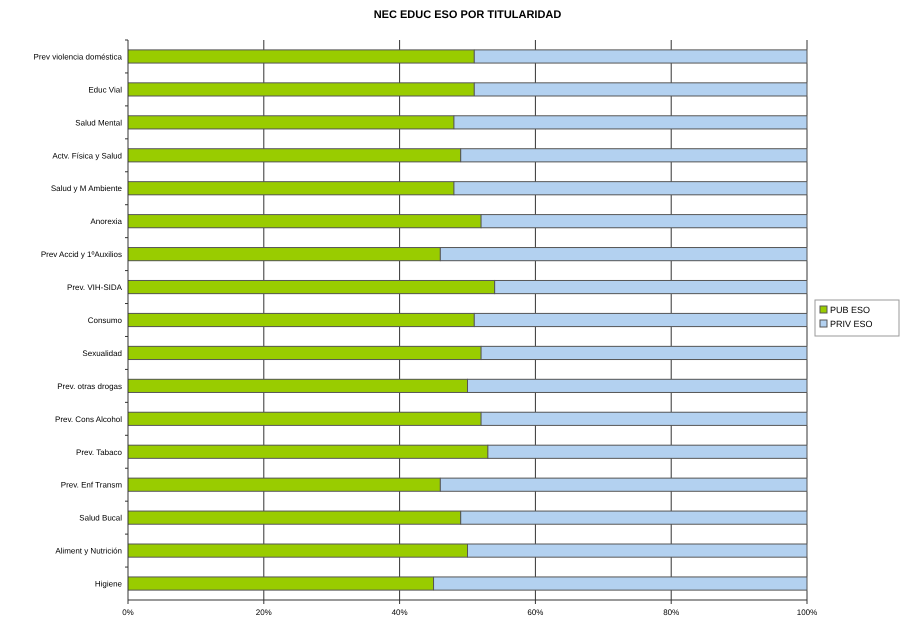 Image resolution: width=907 pixels, height=627 pixels. What do you see at coordinates (671, 612) in the screenshot?
I see `x-tick-label: 80%` at bounding box center [671, 612].